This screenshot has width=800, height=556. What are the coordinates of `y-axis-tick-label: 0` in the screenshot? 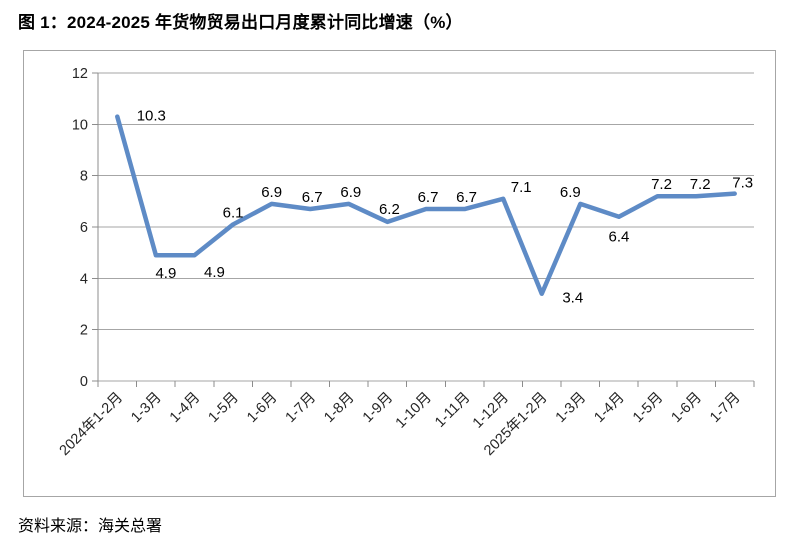 It's located at (84, 382).